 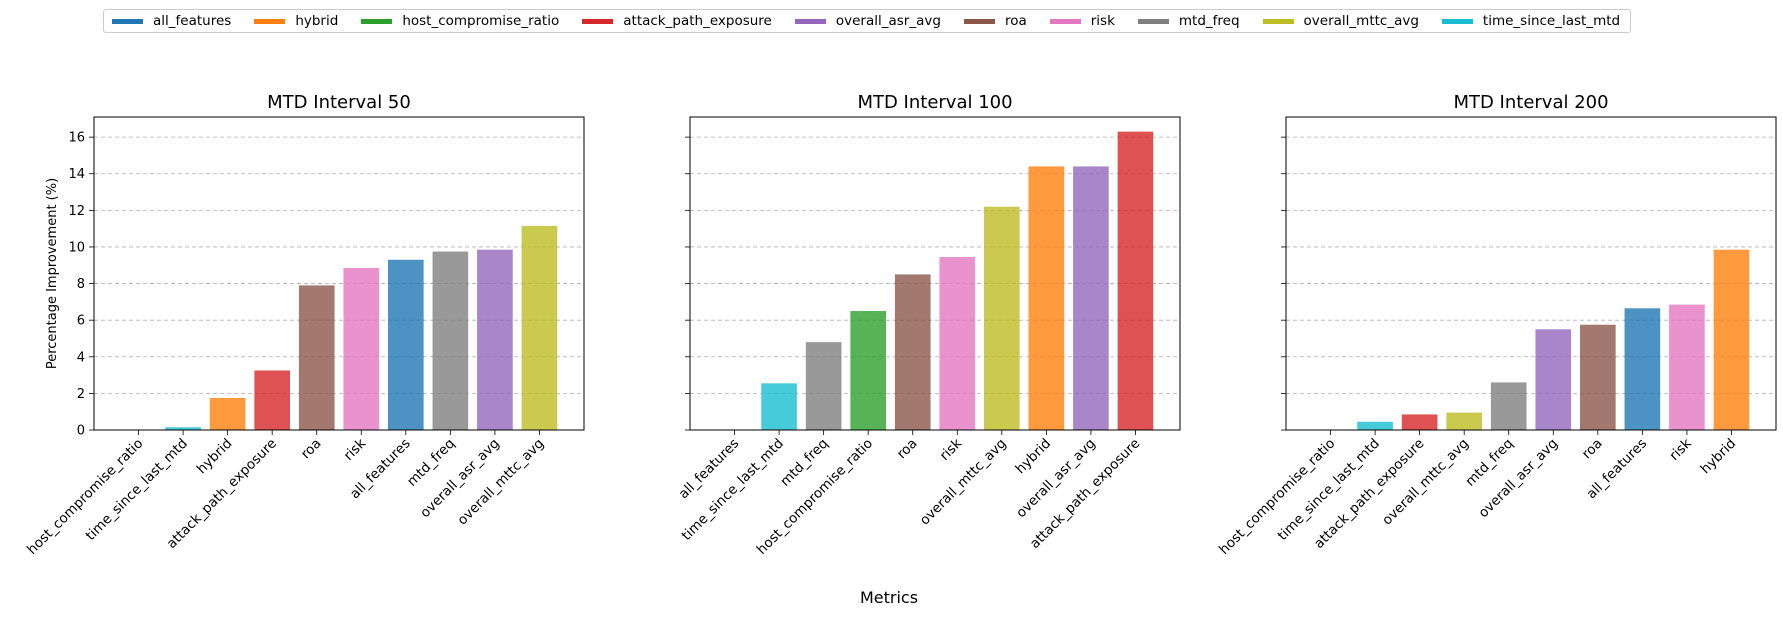 What do you see at coordinates (1209, 21) in the screenshot?
I see `legend-label: mtd_freq` at bounding box center [1209, 21].